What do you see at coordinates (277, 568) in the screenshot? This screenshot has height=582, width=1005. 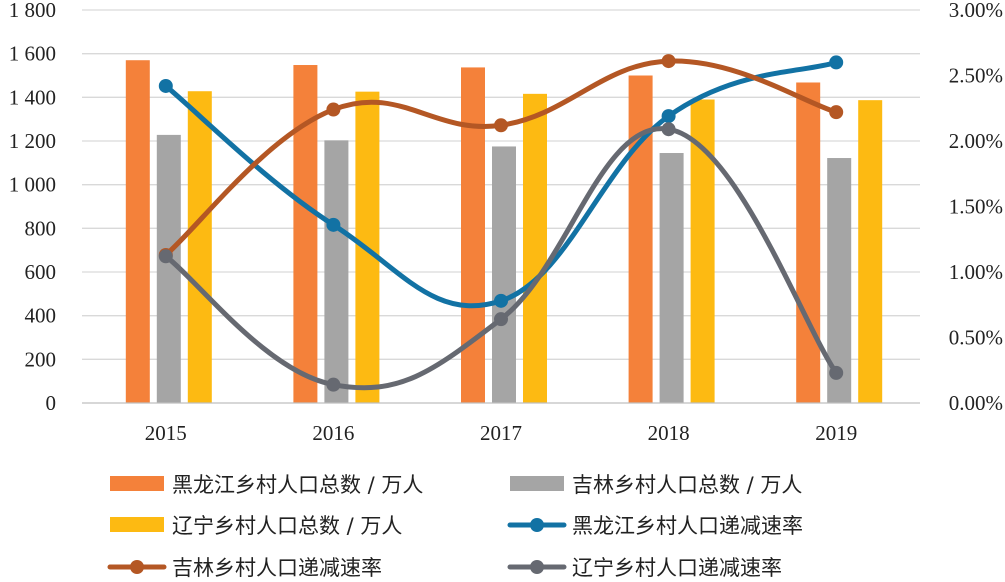 I see `legend-label: 吉林乡村人口递减速率` at bounding box center [277, 568].